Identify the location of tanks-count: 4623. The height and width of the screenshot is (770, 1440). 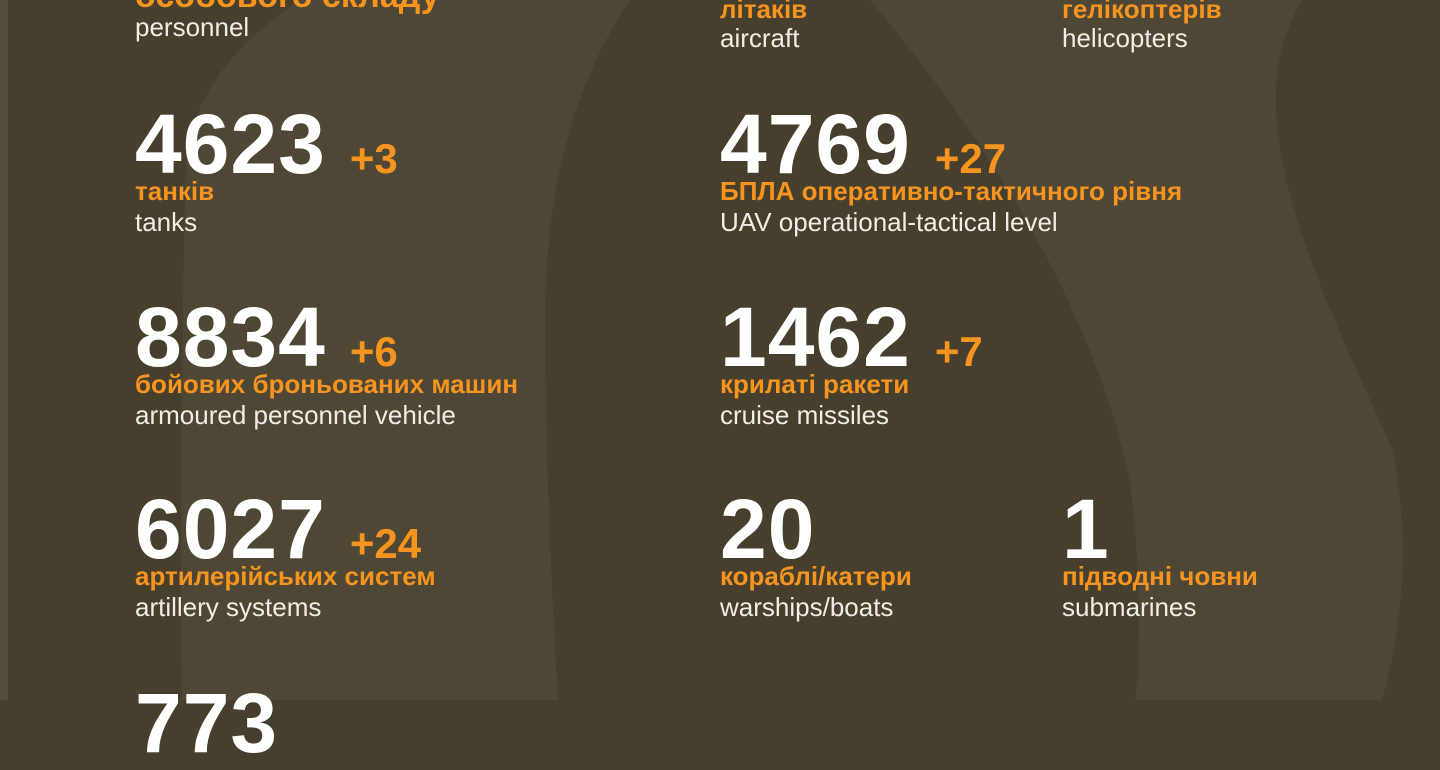
(230, 144).